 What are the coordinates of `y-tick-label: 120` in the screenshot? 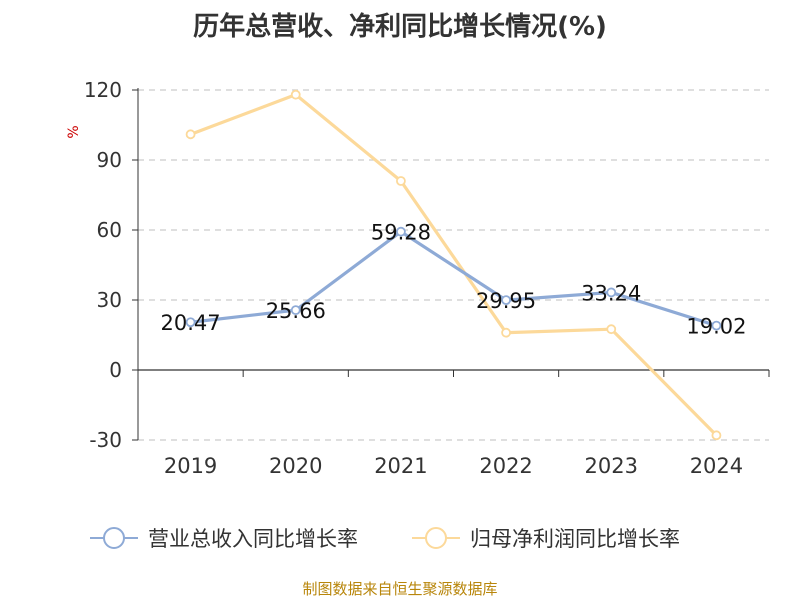 It's located at (103, 90).